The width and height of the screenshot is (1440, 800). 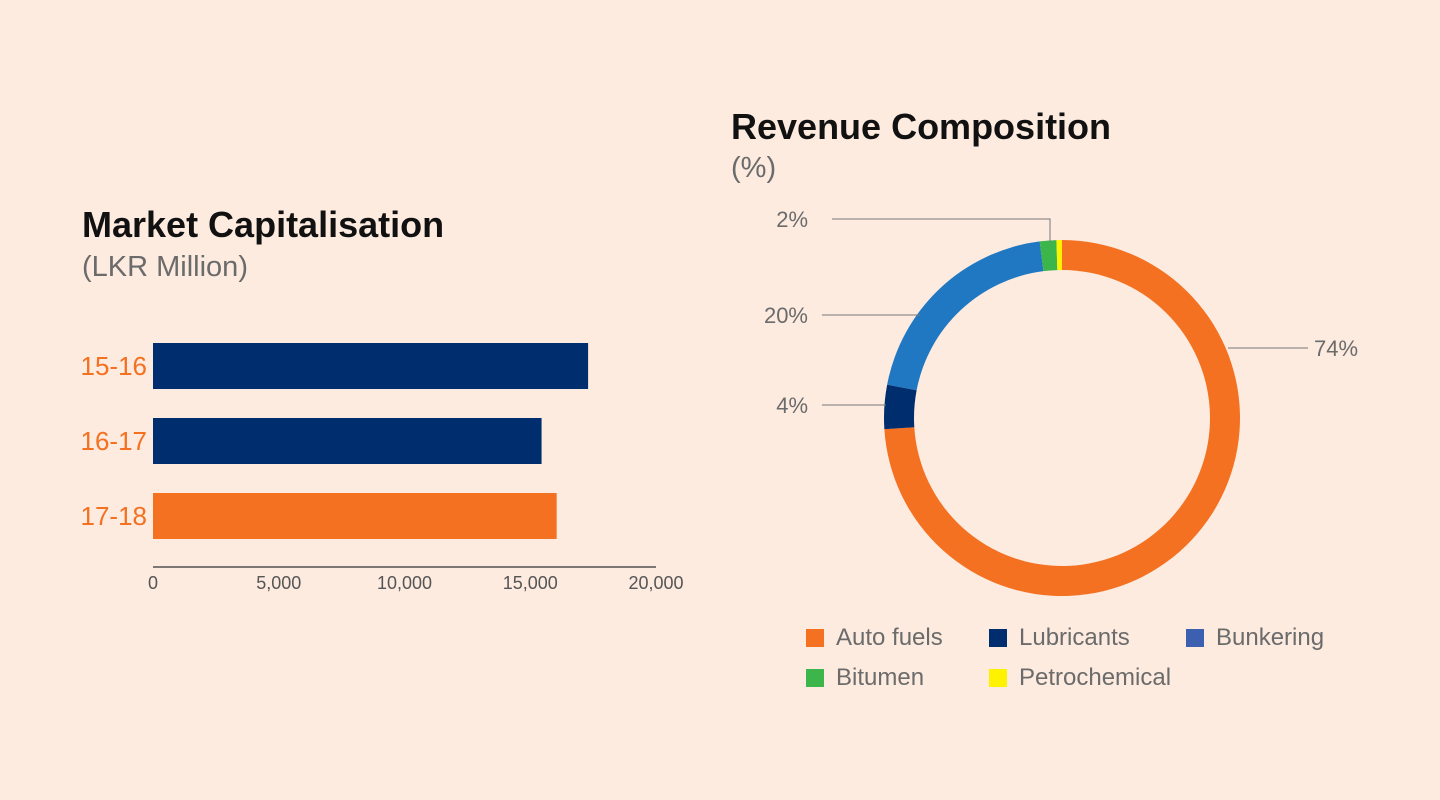 What do you see at coordinates (382, 468) in the screenshot?
I see `bar-chart: 15-16 16-17 17-18 0 5,000 10,000 15,000 20,000` at bounding box center [382, 468].